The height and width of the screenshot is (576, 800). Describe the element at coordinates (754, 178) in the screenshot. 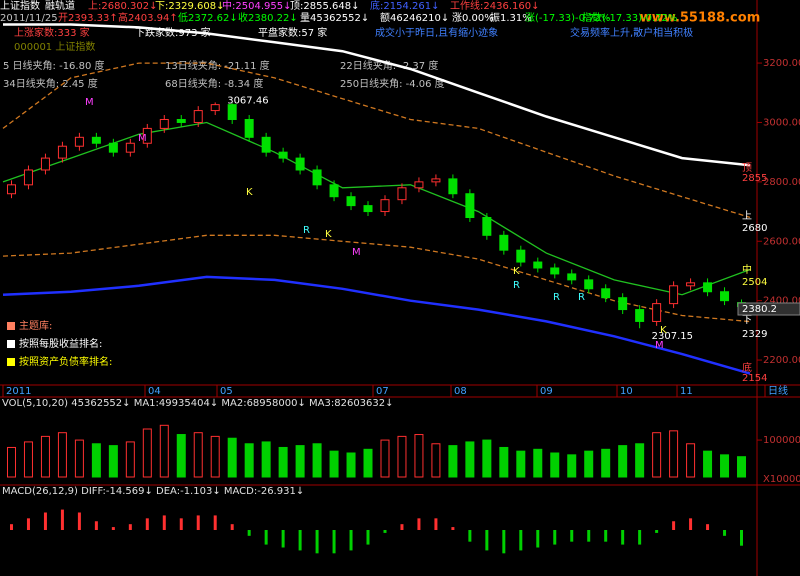

I see `right-label: 2855` at that location.